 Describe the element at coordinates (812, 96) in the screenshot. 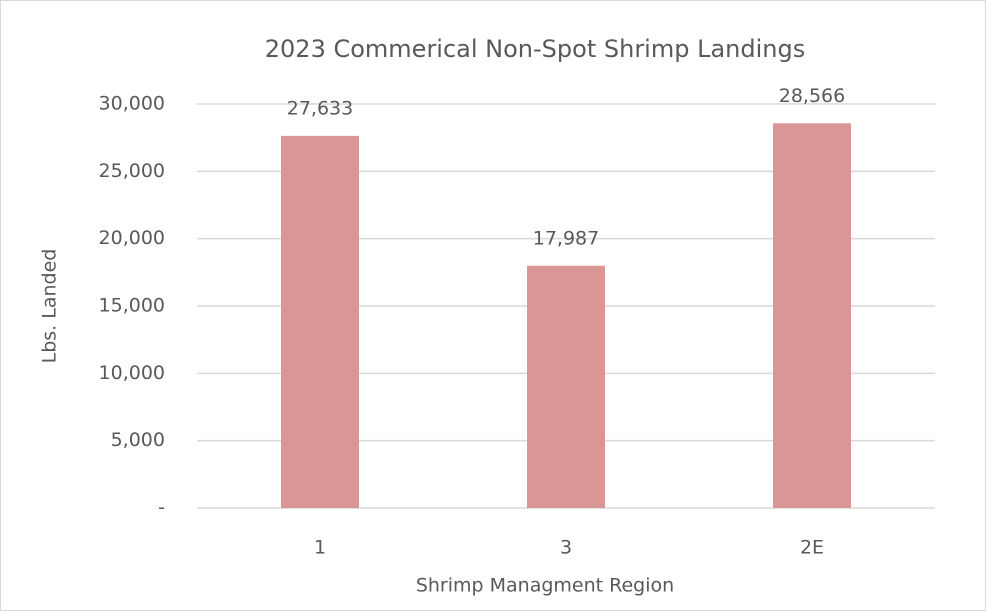

I see `value-label: 28,566` at that location.